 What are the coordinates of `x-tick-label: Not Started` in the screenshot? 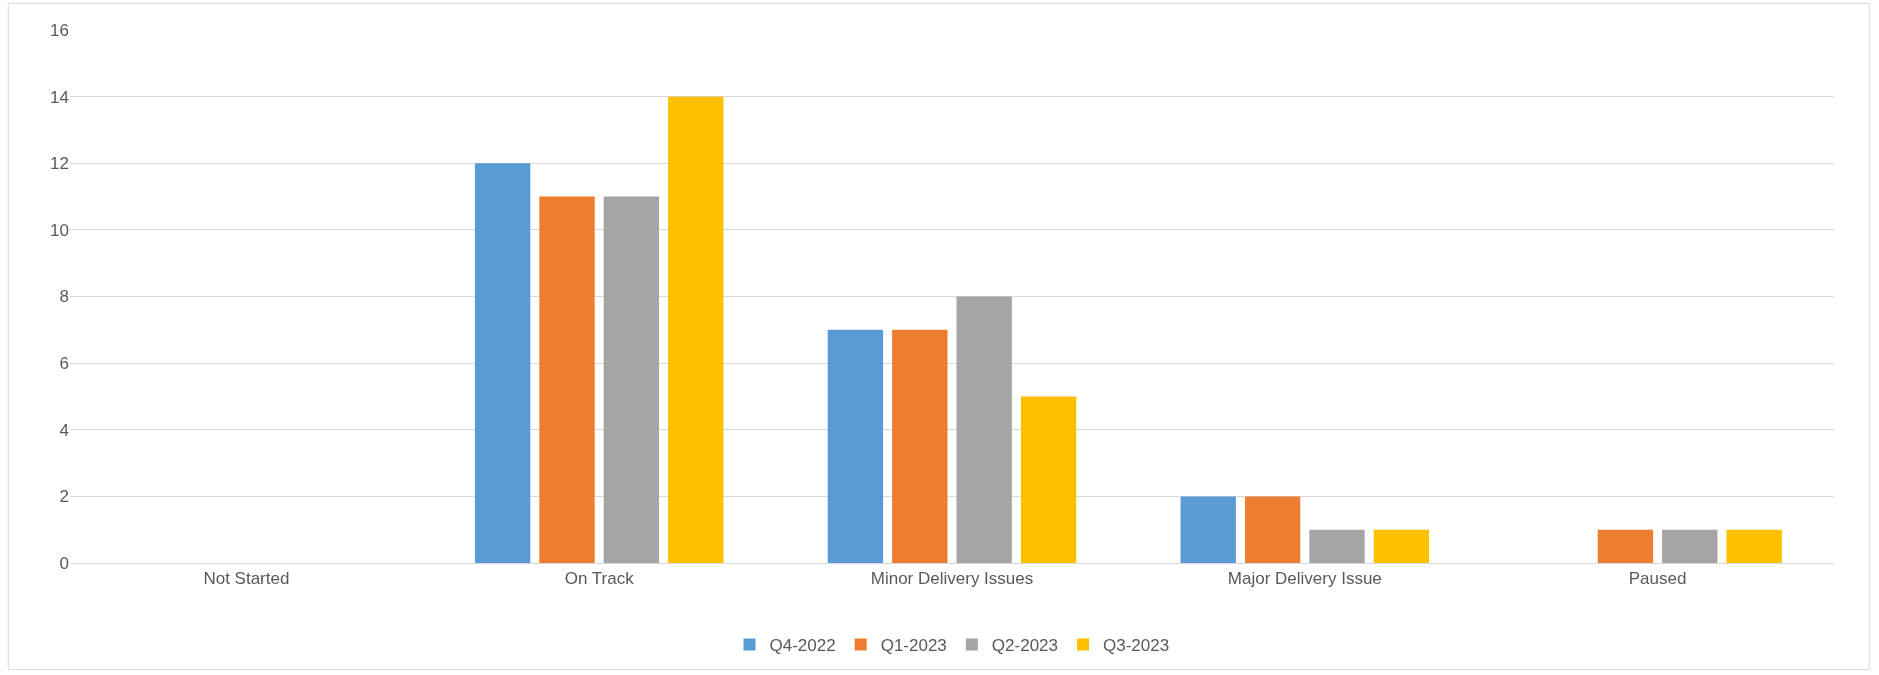 It's located at (246, 579).